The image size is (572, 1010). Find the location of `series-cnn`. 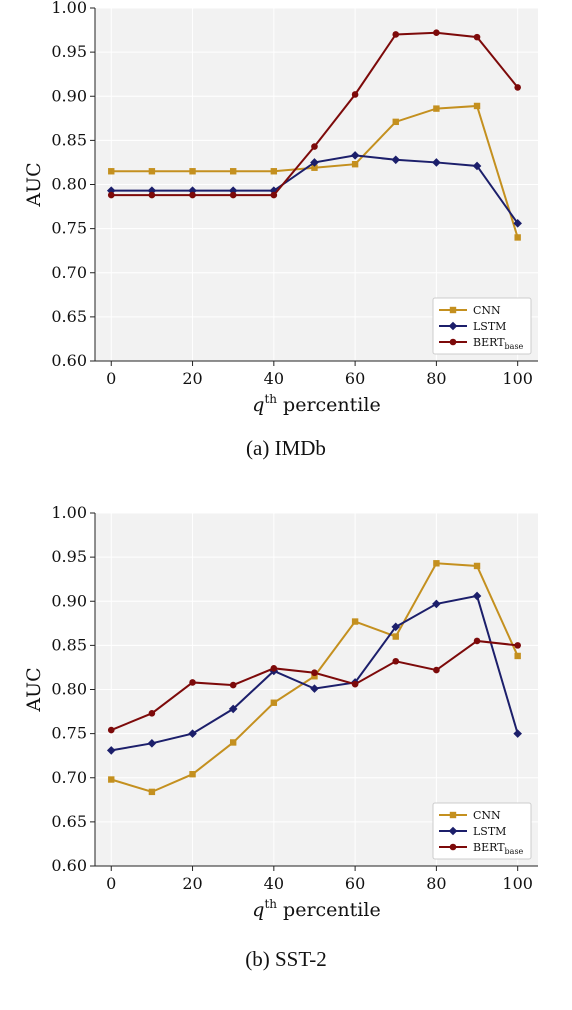

series-cnn is located at coordinates (314, 171).